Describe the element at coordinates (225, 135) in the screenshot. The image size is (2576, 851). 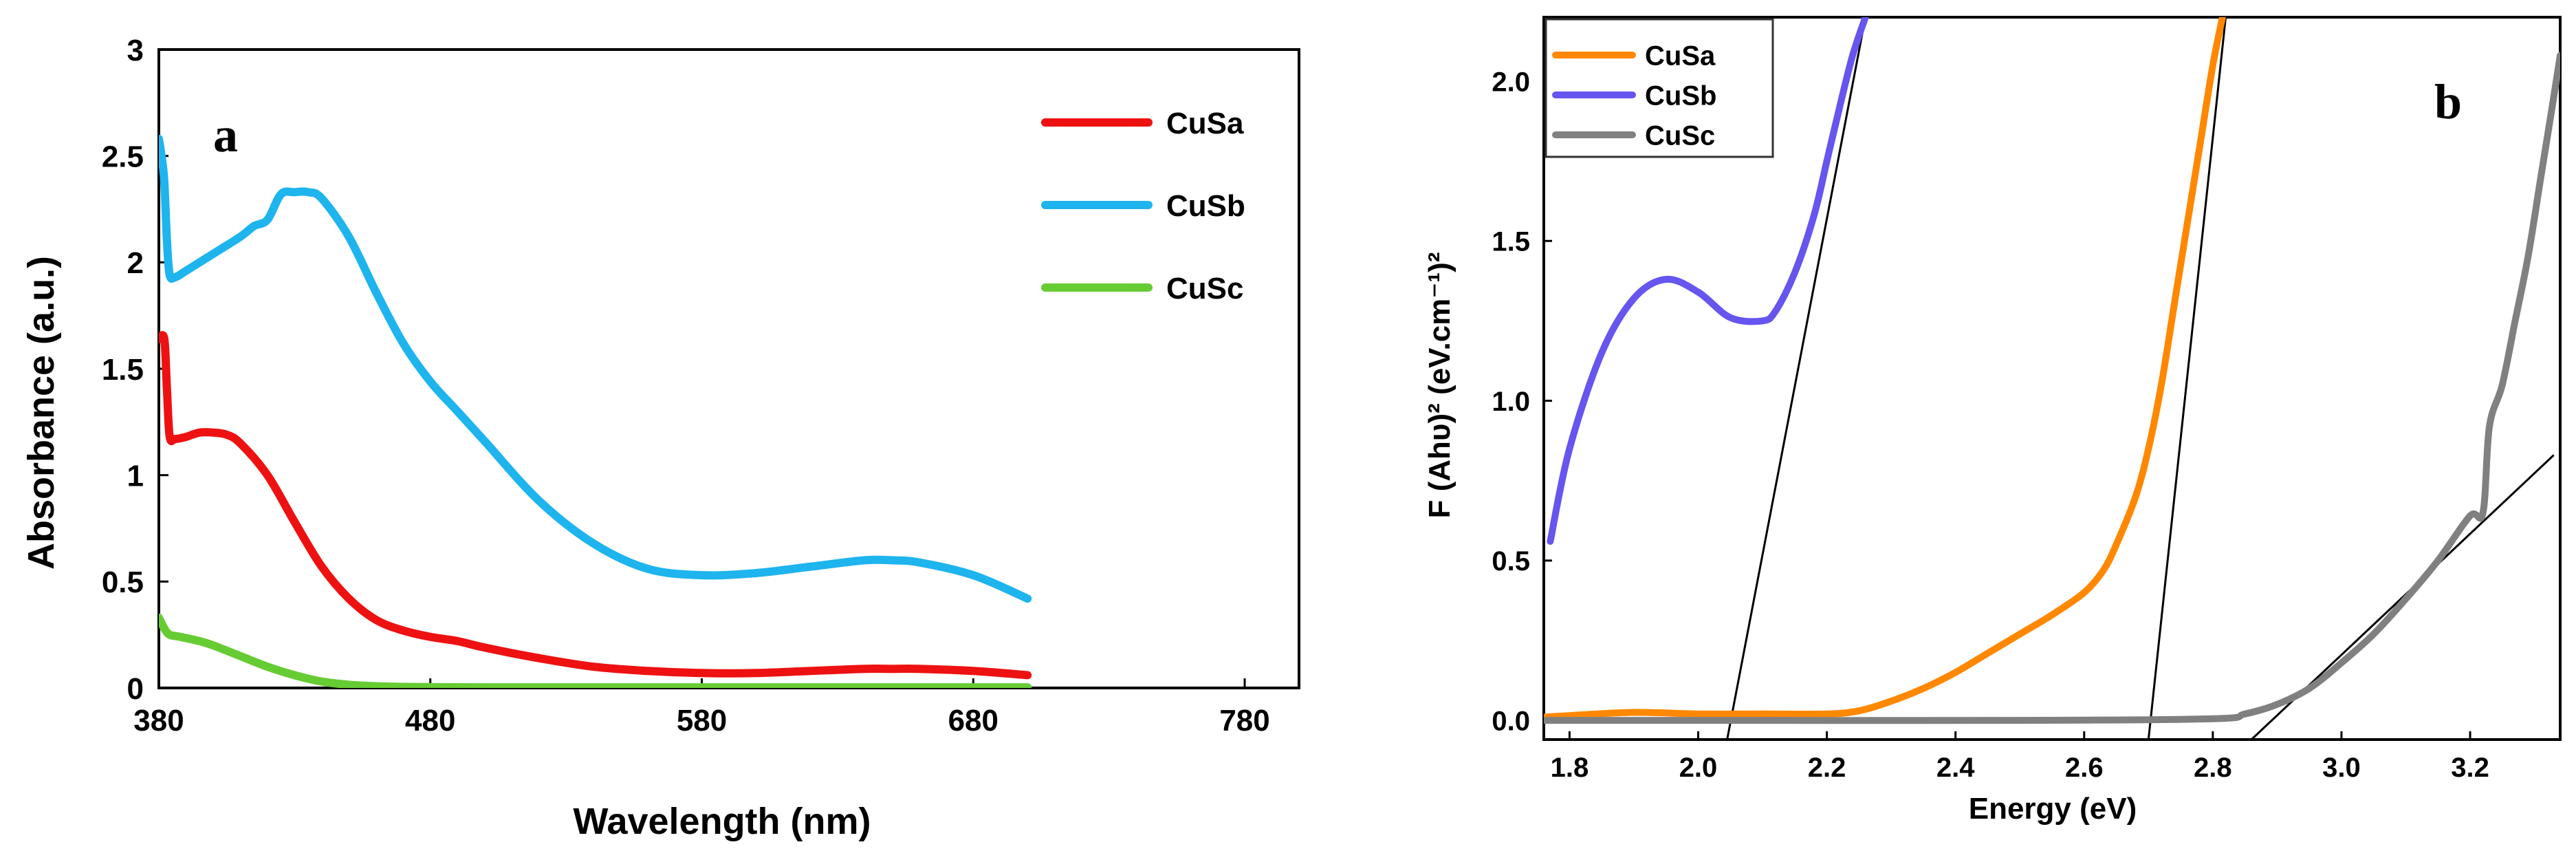
I see `panel-label-a: a` at that location.